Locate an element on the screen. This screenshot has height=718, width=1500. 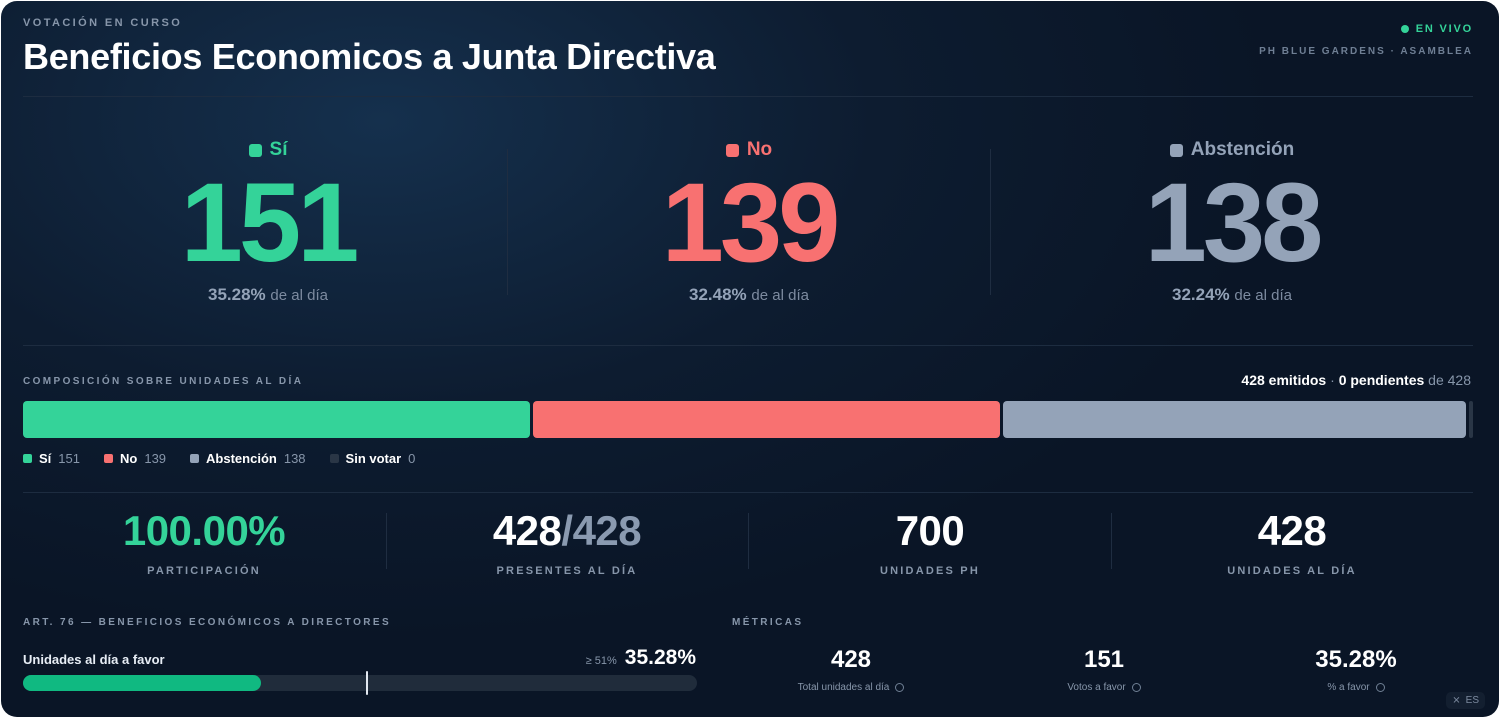
metric-total-units: 428 Total unidades al día is located at coordinates (851, 669).